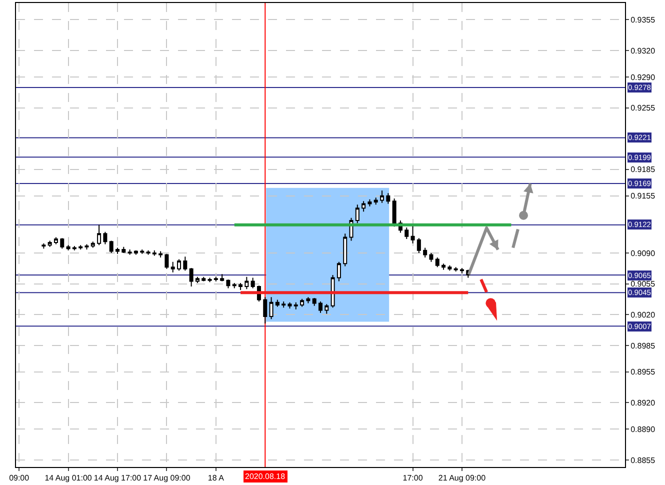 This screenshot has width=665, height=485. What do you see at coordinates (118, 478) in the screenshot?
I see `x-tick-label: 14 Aug 17:00` at bounding box center [118, 478].